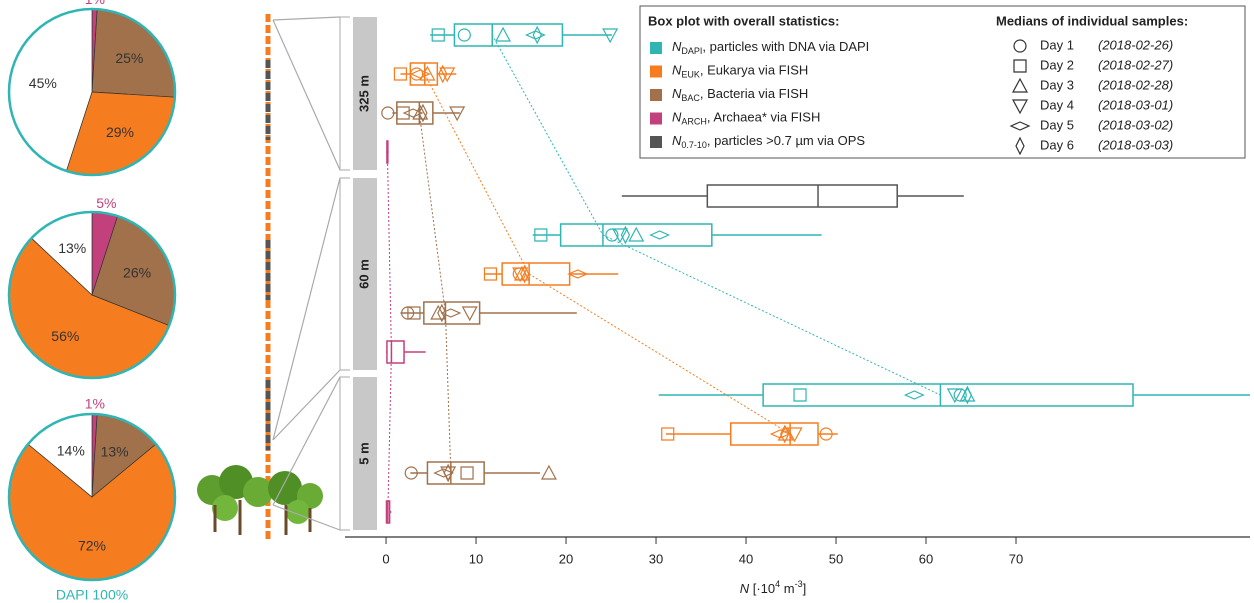 The height and width of the screenshot is (603, 1254). I want to click on pie-label: 5%, so click(106, 203).